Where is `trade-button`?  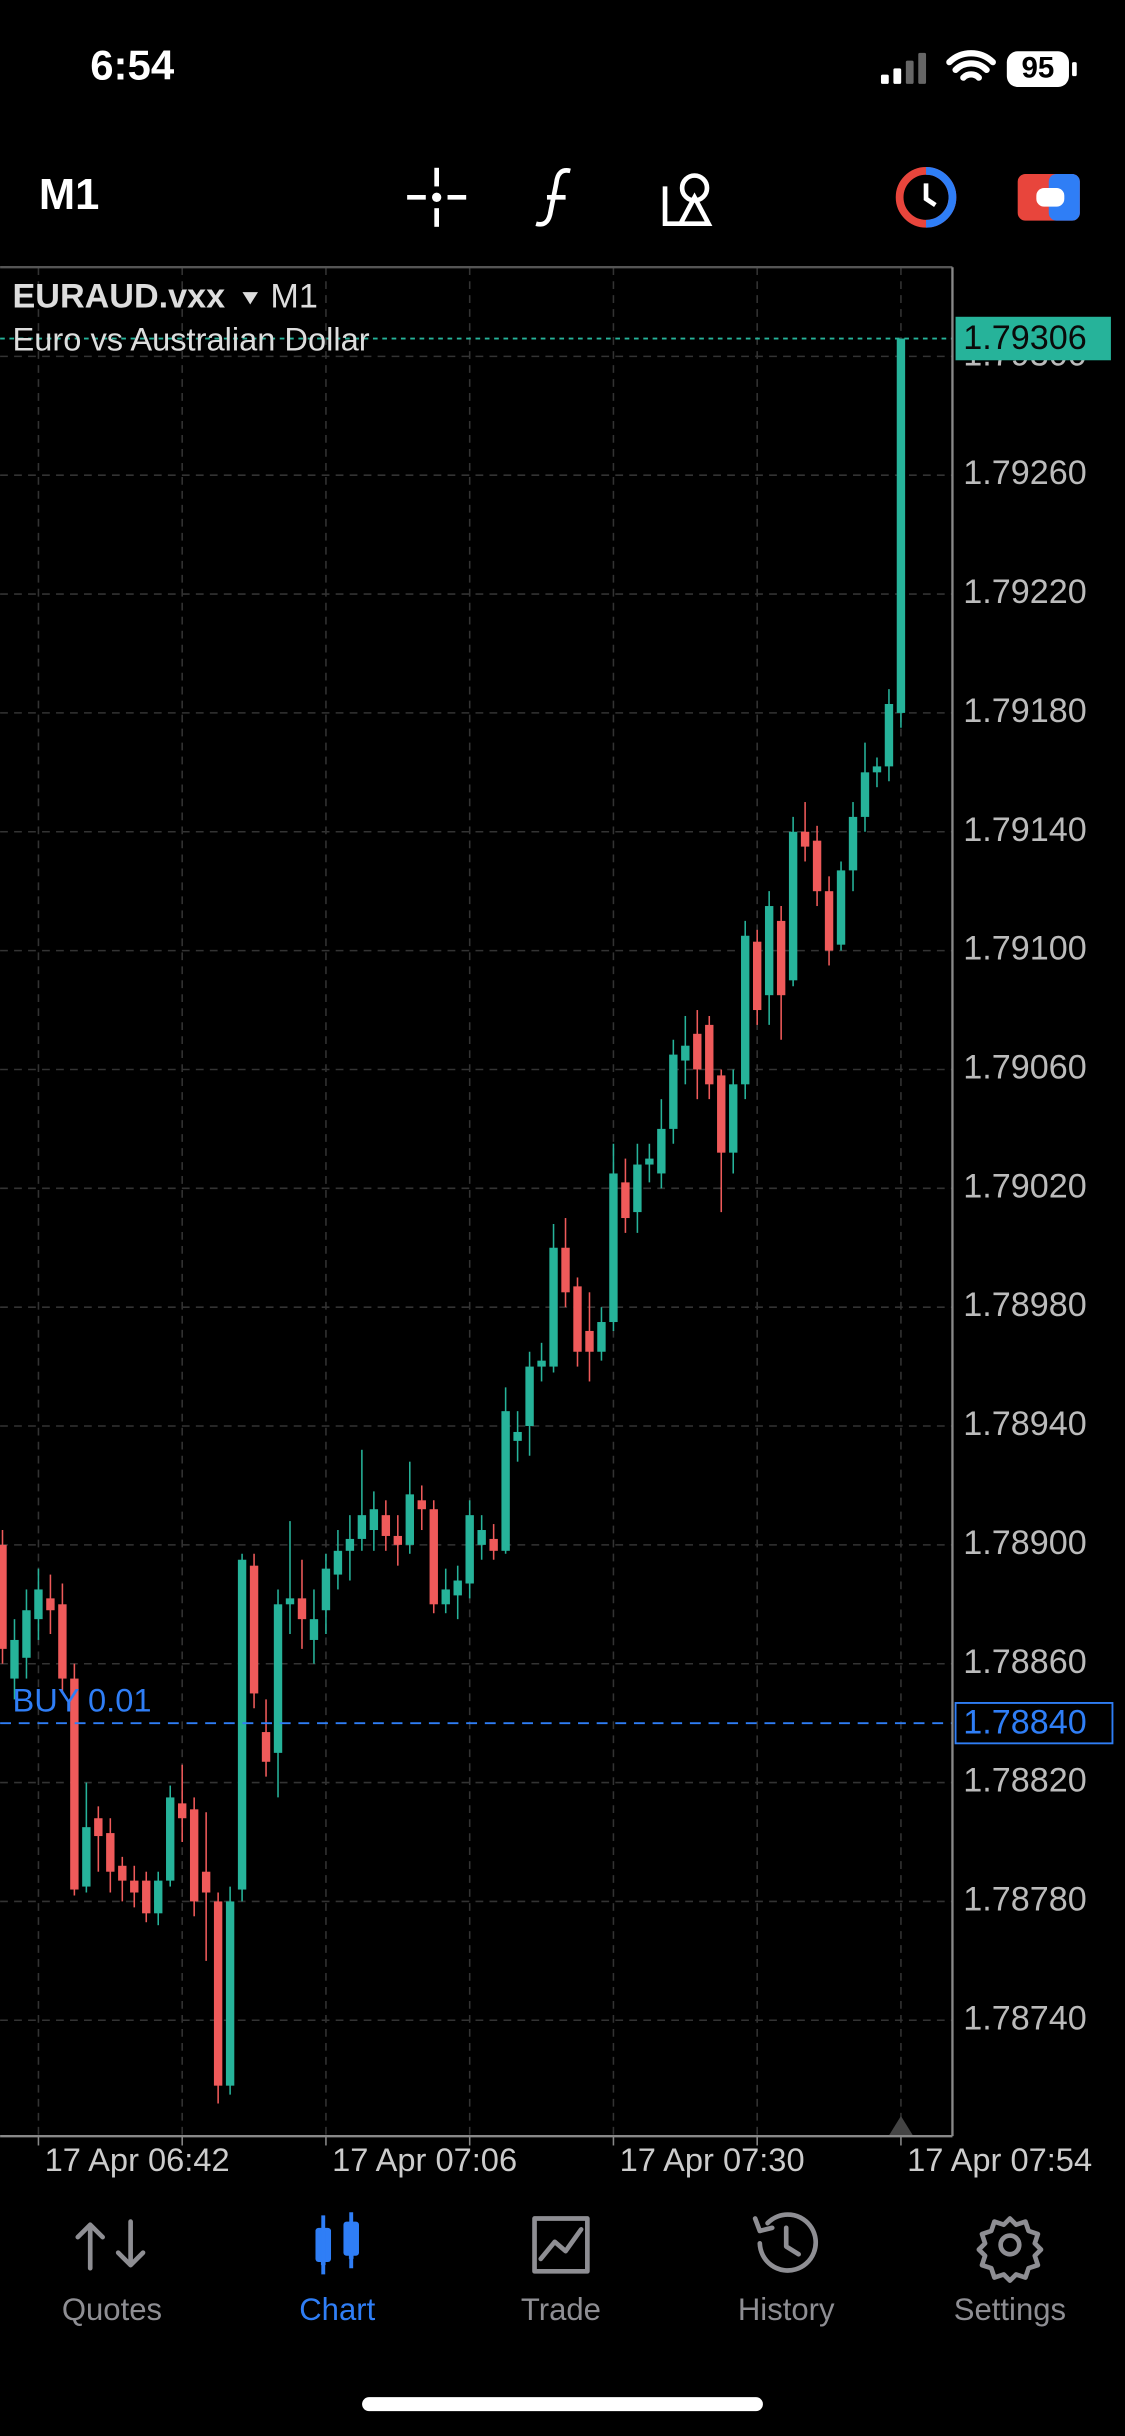
trade-button is located at coordinates (1048, 197).